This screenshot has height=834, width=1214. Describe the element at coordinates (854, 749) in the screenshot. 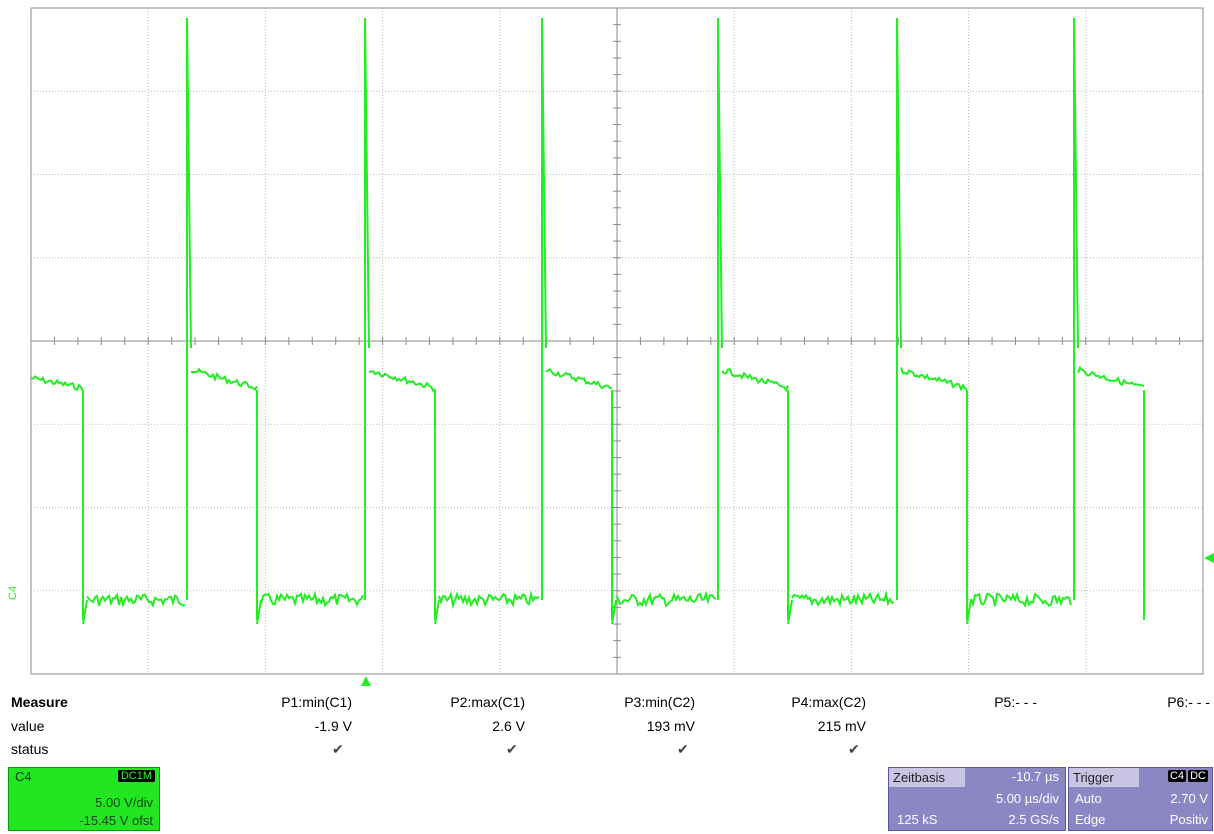

I see `p4-status-check-icon: ✔` at that location.